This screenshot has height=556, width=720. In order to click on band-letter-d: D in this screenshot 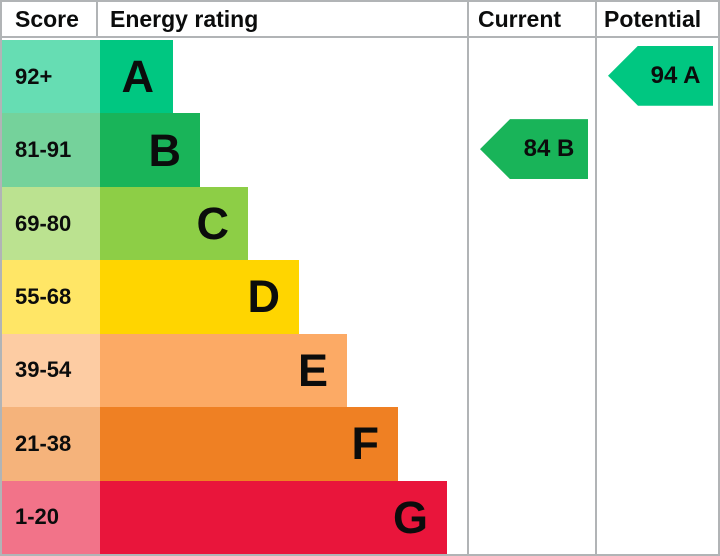, I will do `click(264, 297)`.